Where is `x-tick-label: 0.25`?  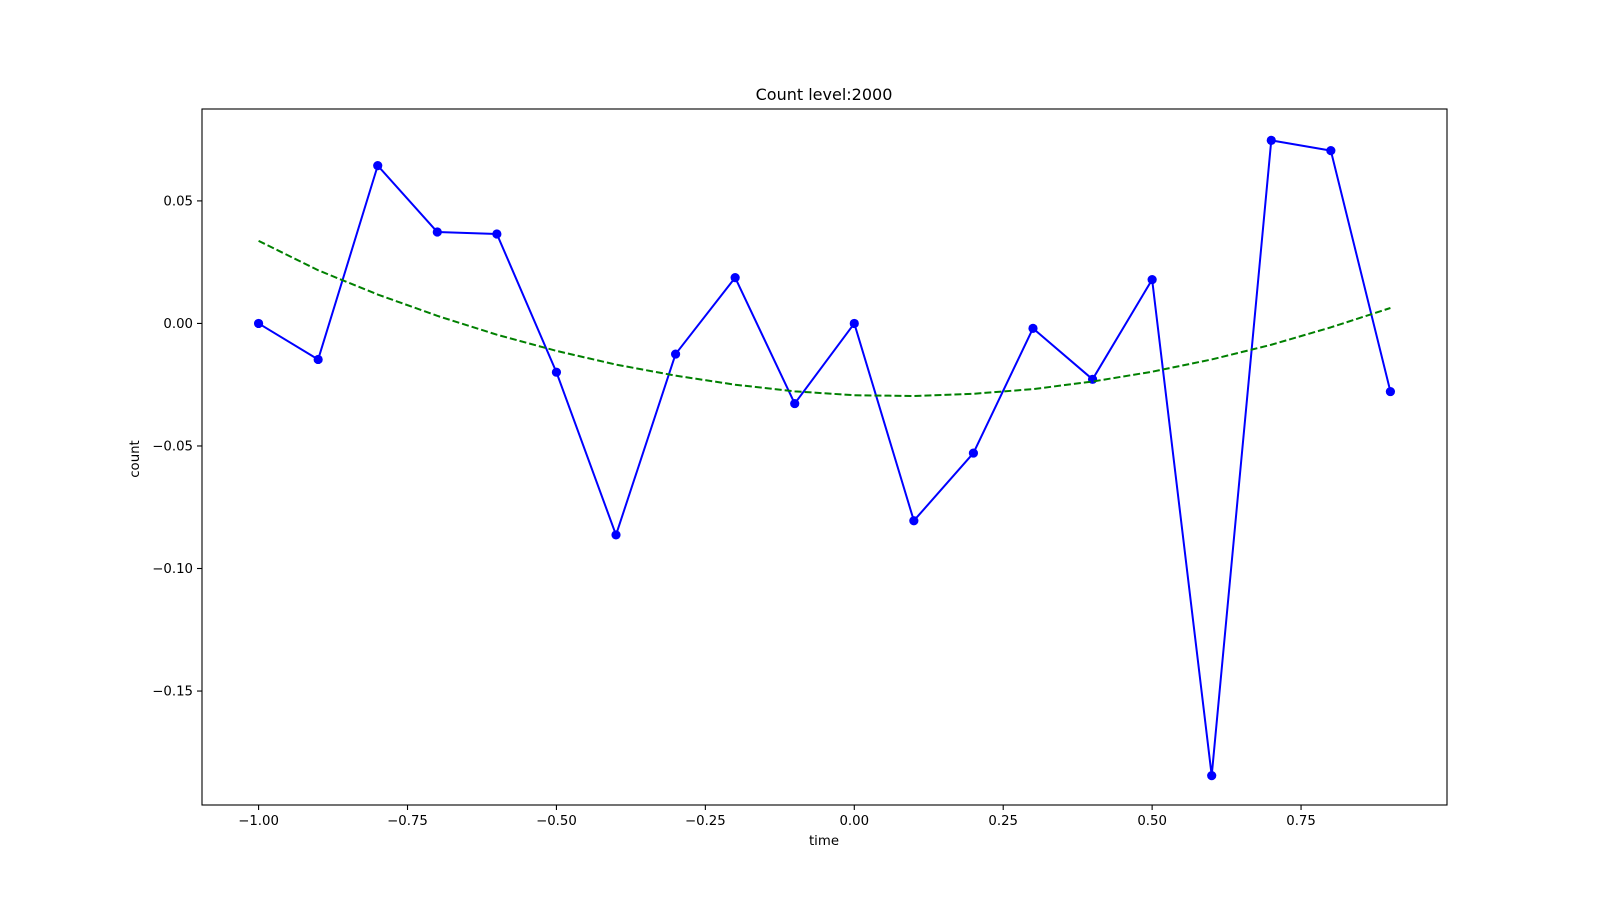 x-tick-label: 0.25 is located at coordinates (1003, 821).